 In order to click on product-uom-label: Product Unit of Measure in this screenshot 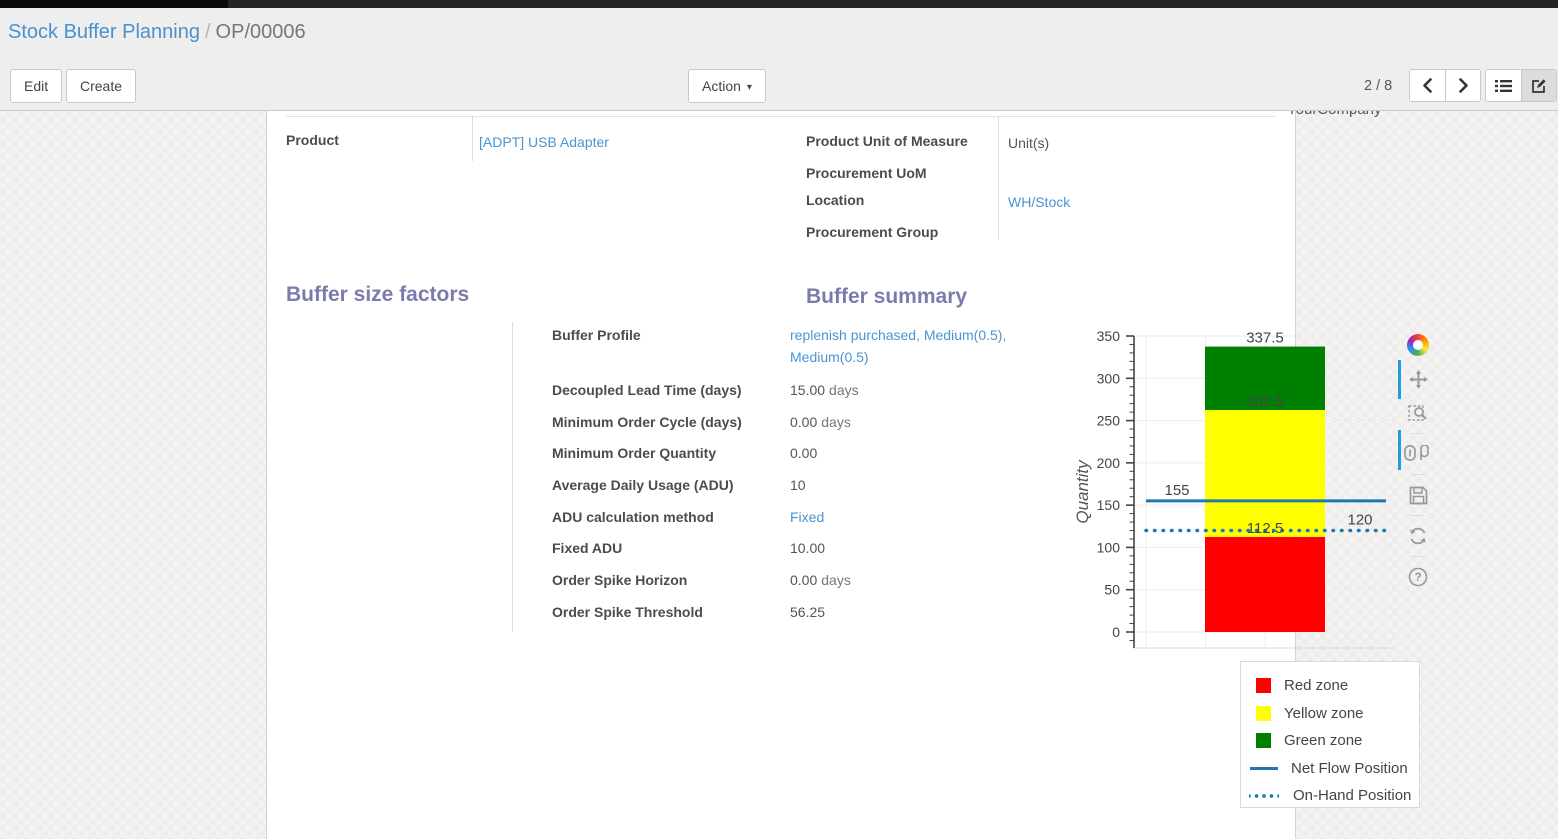, I will do `click(887, 141)`.